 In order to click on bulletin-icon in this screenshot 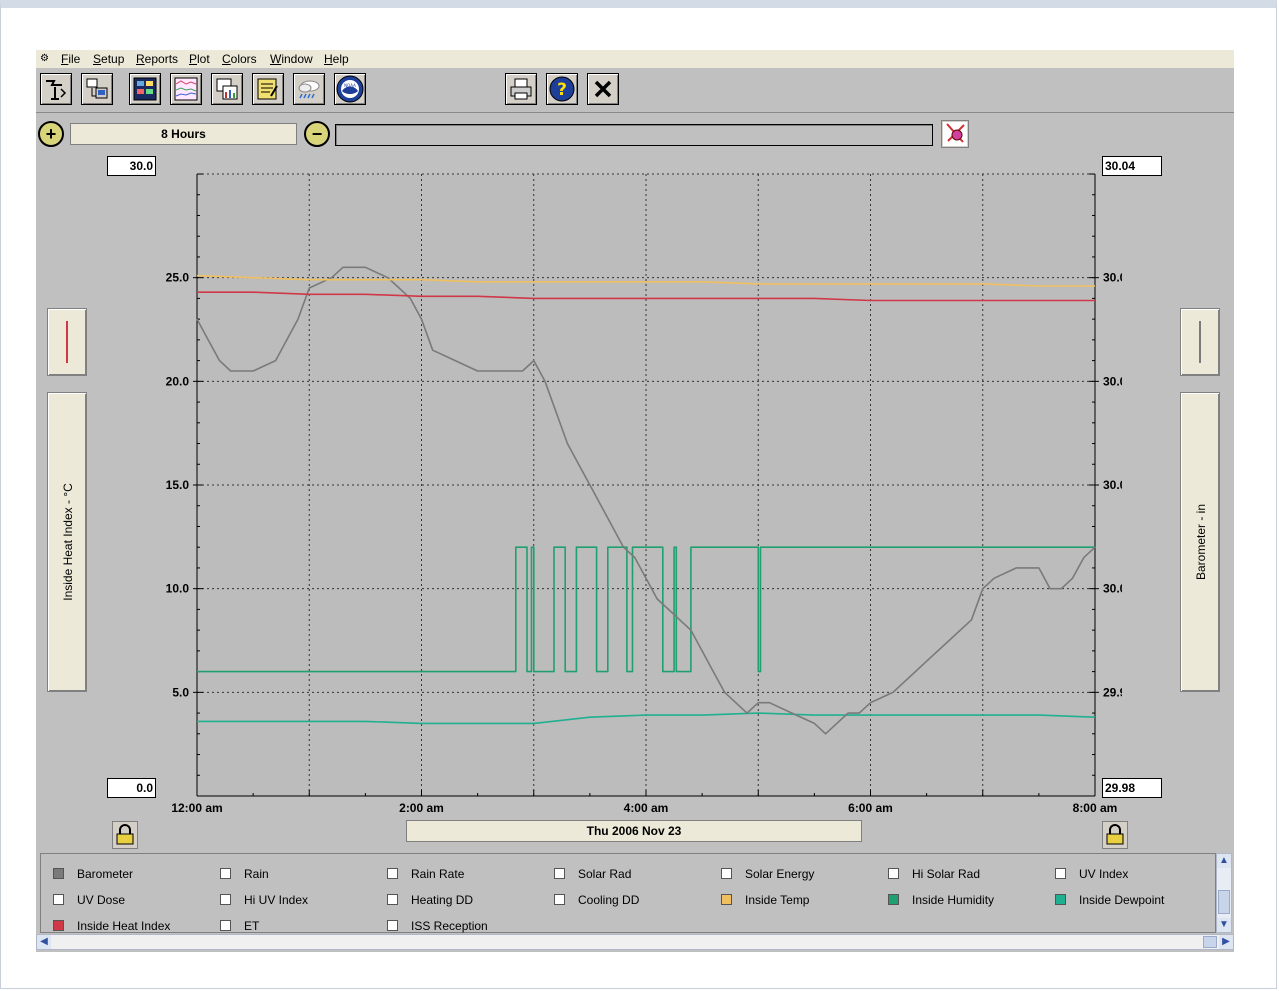, I will do `click(145, 89)`.